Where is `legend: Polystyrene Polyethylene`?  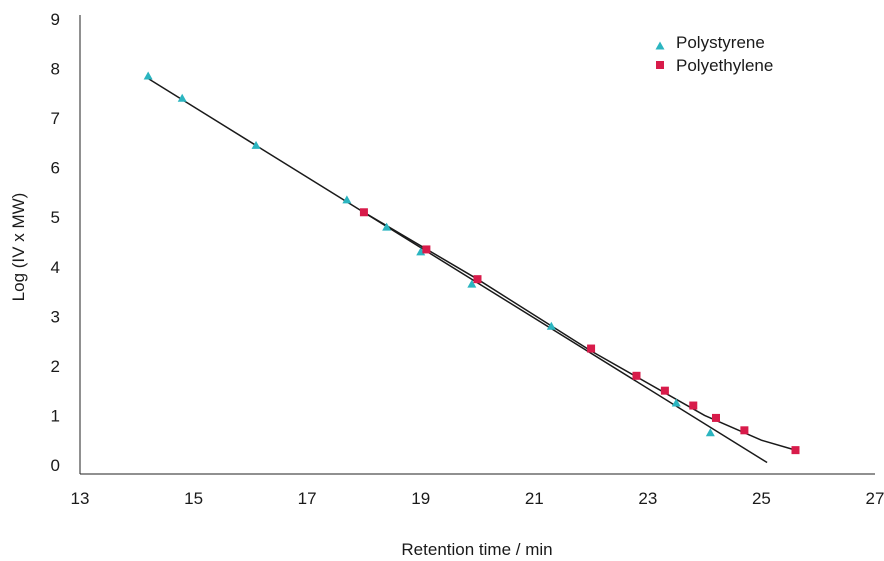 legend: Polystyrene Polyethylene is located at coordinates (714, 54).